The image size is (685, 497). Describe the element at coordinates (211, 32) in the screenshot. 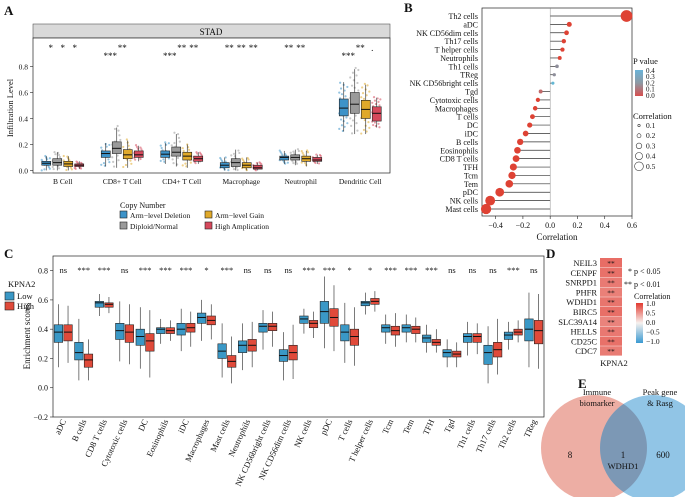

I see `facet-strip-label: STAD` at that location.